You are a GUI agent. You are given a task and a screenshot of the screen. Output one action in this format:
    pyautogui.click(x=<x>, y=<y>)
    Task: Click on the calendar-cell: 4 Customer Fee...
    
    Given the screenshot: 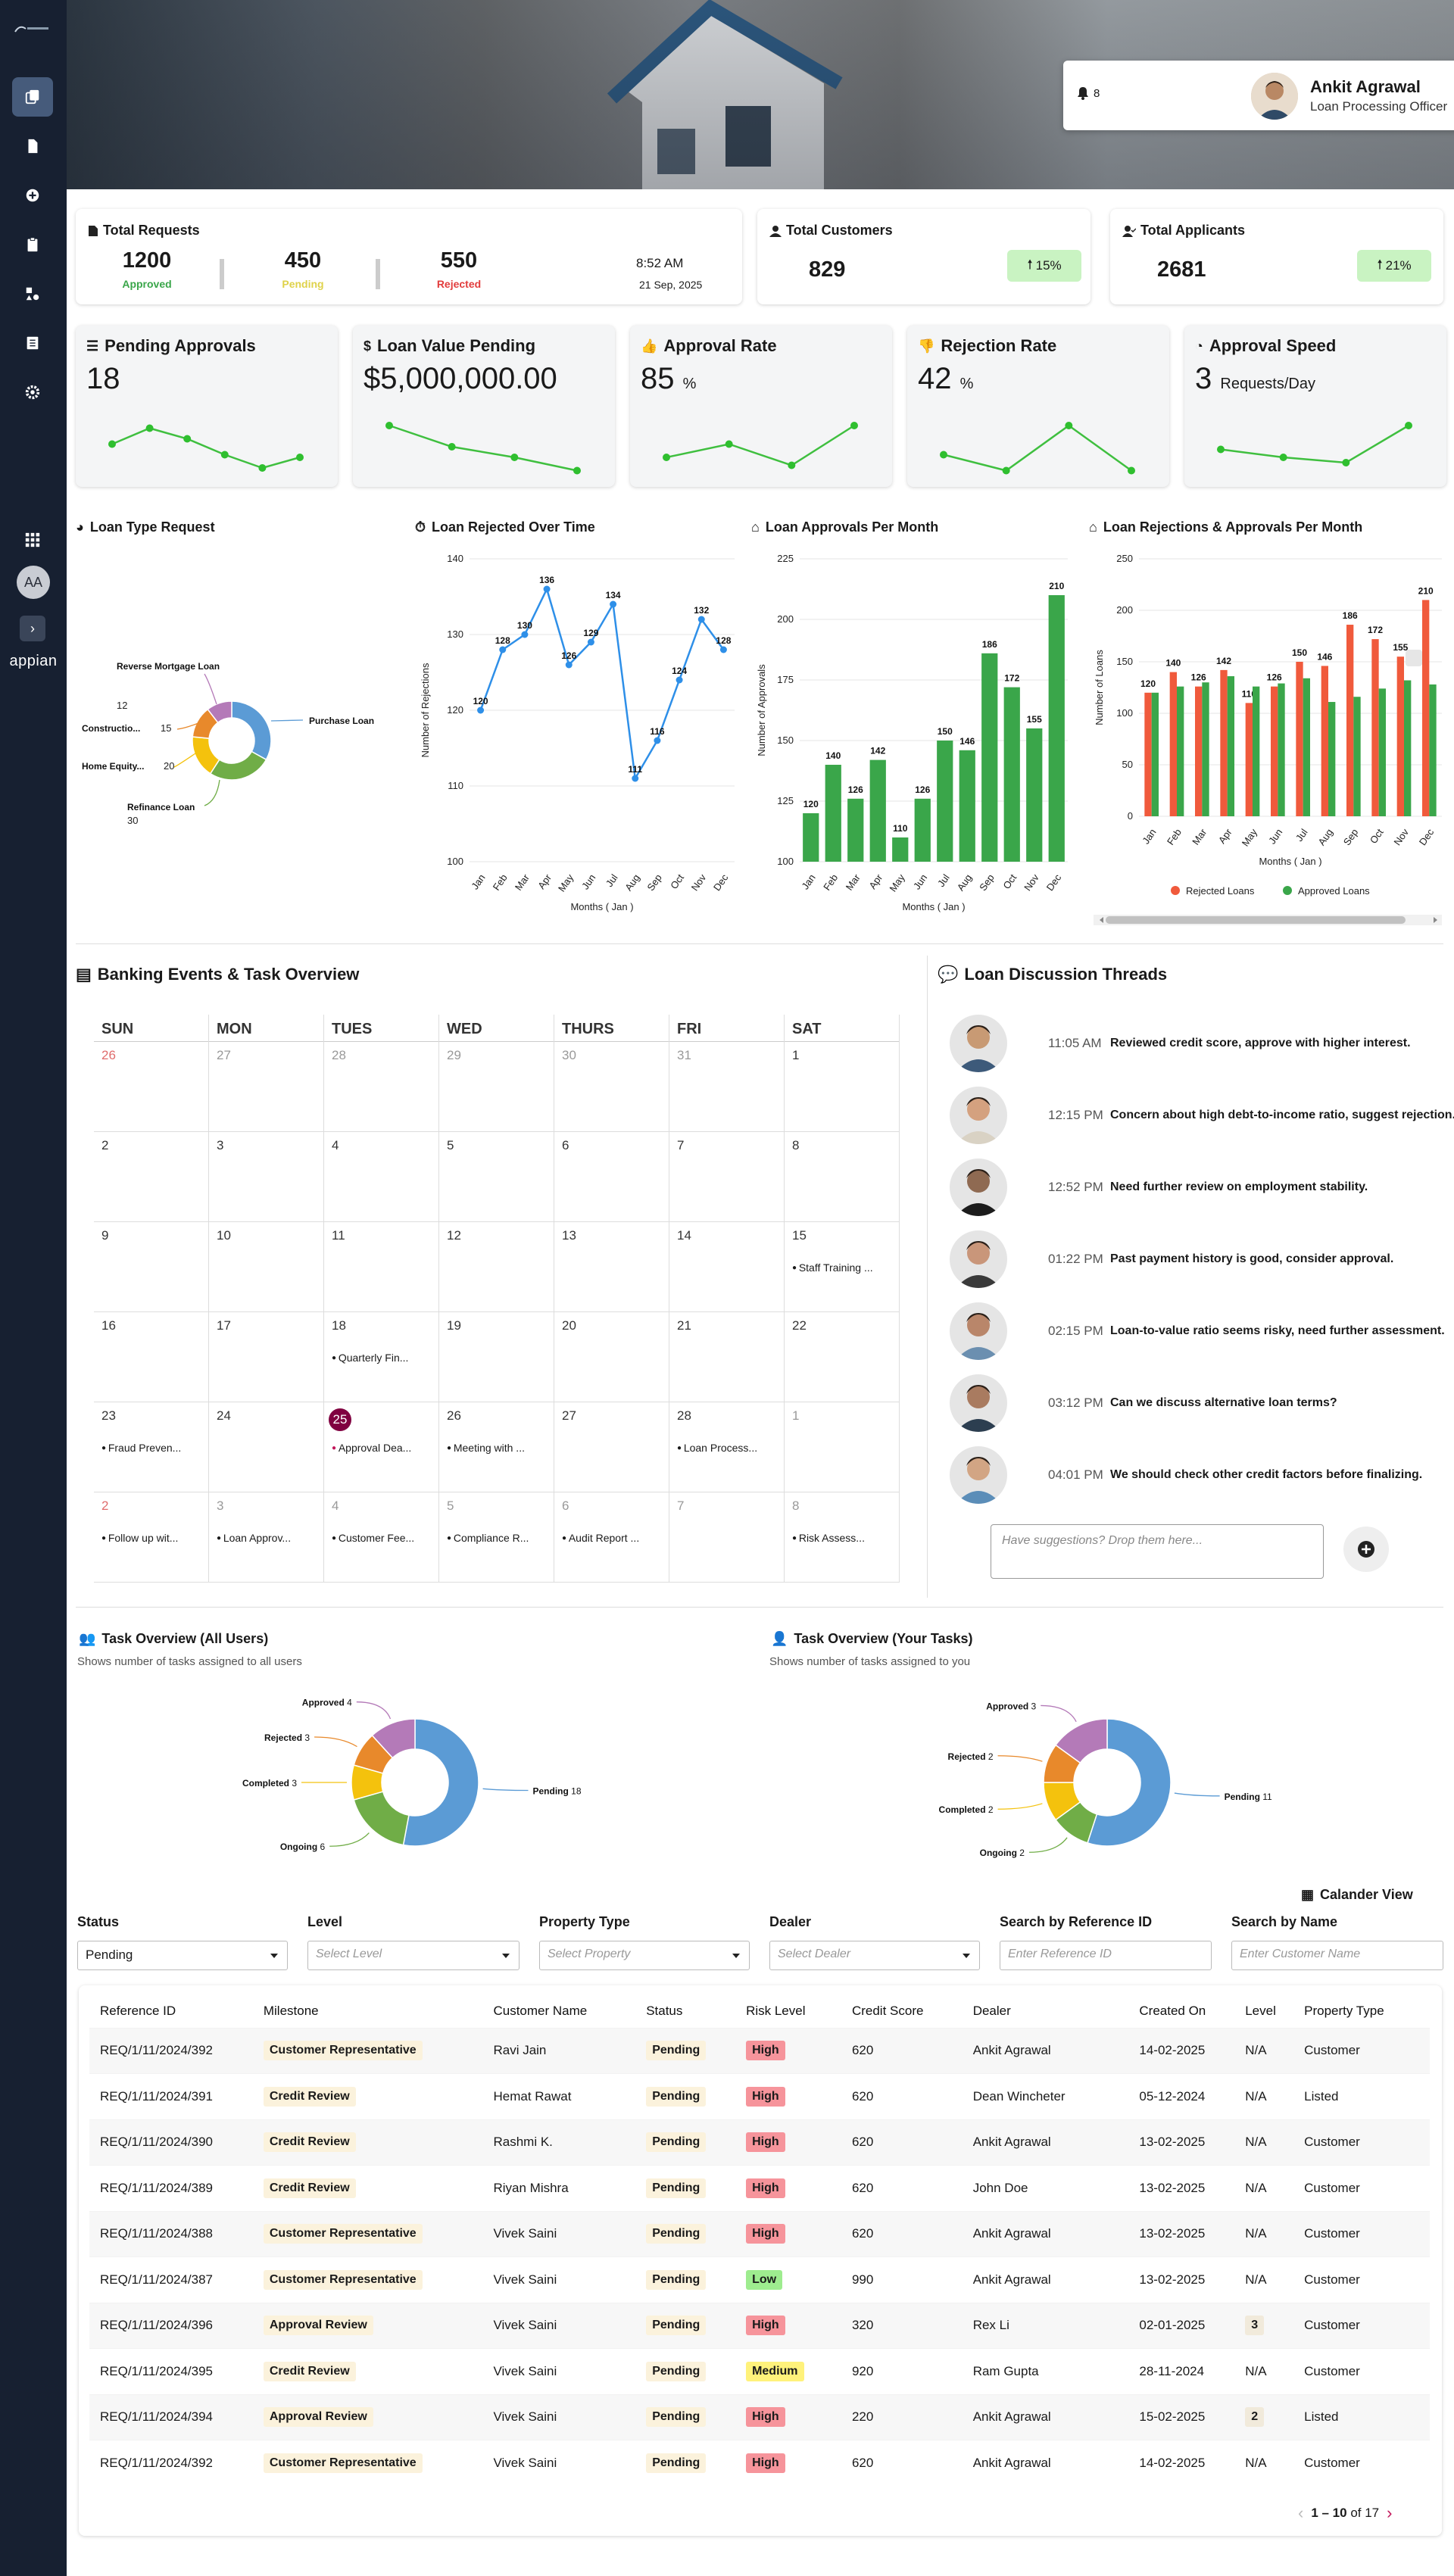 What is the action you would take?
    pyautogui.click(x=381, y=1537)
    